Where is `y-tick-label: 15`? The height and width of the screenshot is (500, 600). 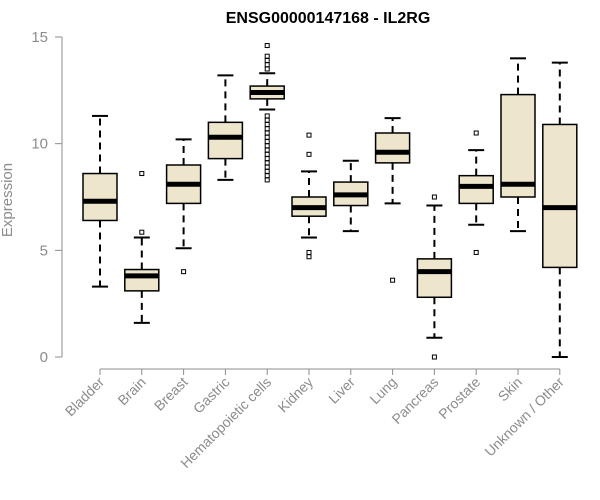
y-tick-label: 15 is located at coordinates (39, 37).